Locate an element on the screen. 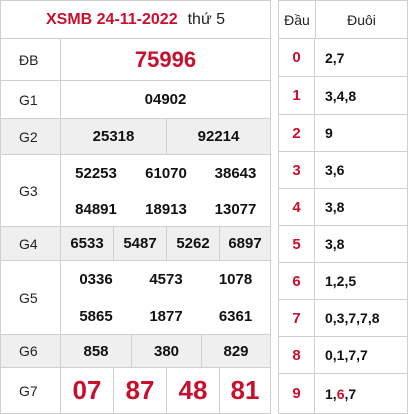  prize-number-g6: 380 is located at coordinates (166, 351).